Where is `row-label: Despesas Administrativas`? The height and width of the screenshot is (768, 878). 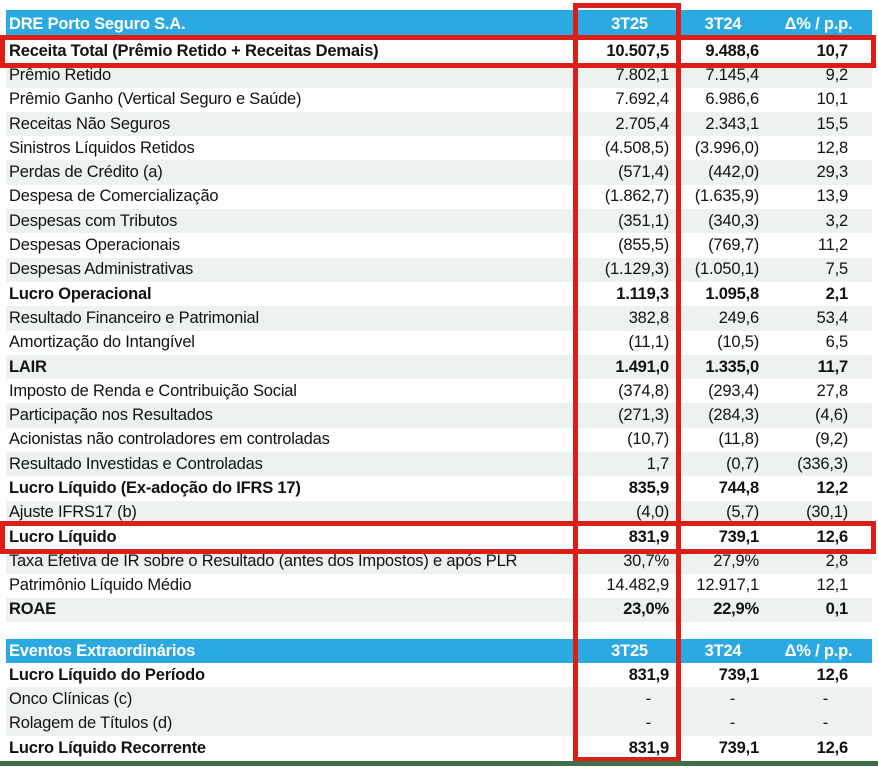 row-label: Despesas Administrativas is located at coordinates (101, 269).